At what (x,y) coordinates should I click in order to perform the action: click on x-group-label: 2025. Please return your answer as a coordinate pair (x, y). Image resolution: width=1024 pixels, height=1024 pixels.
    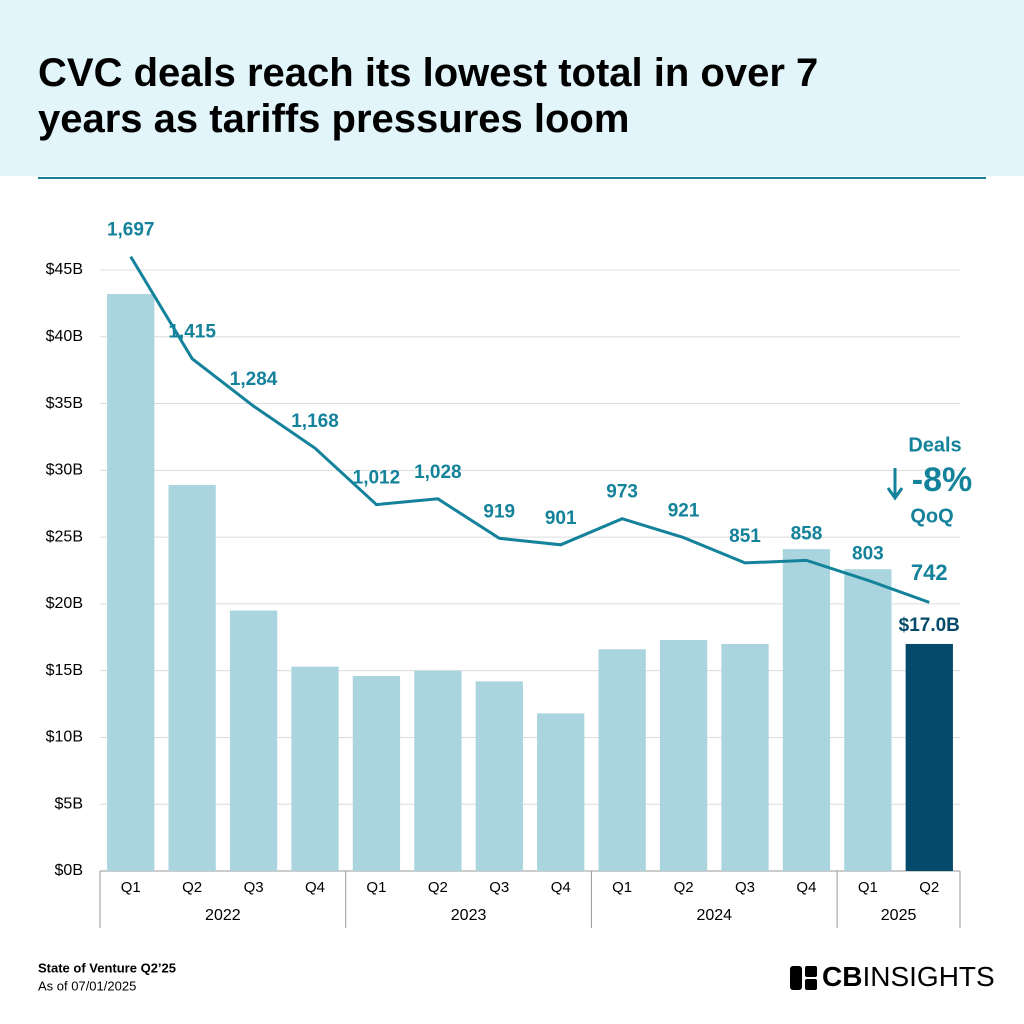
    Looking at the image, I should click on (899, 915).